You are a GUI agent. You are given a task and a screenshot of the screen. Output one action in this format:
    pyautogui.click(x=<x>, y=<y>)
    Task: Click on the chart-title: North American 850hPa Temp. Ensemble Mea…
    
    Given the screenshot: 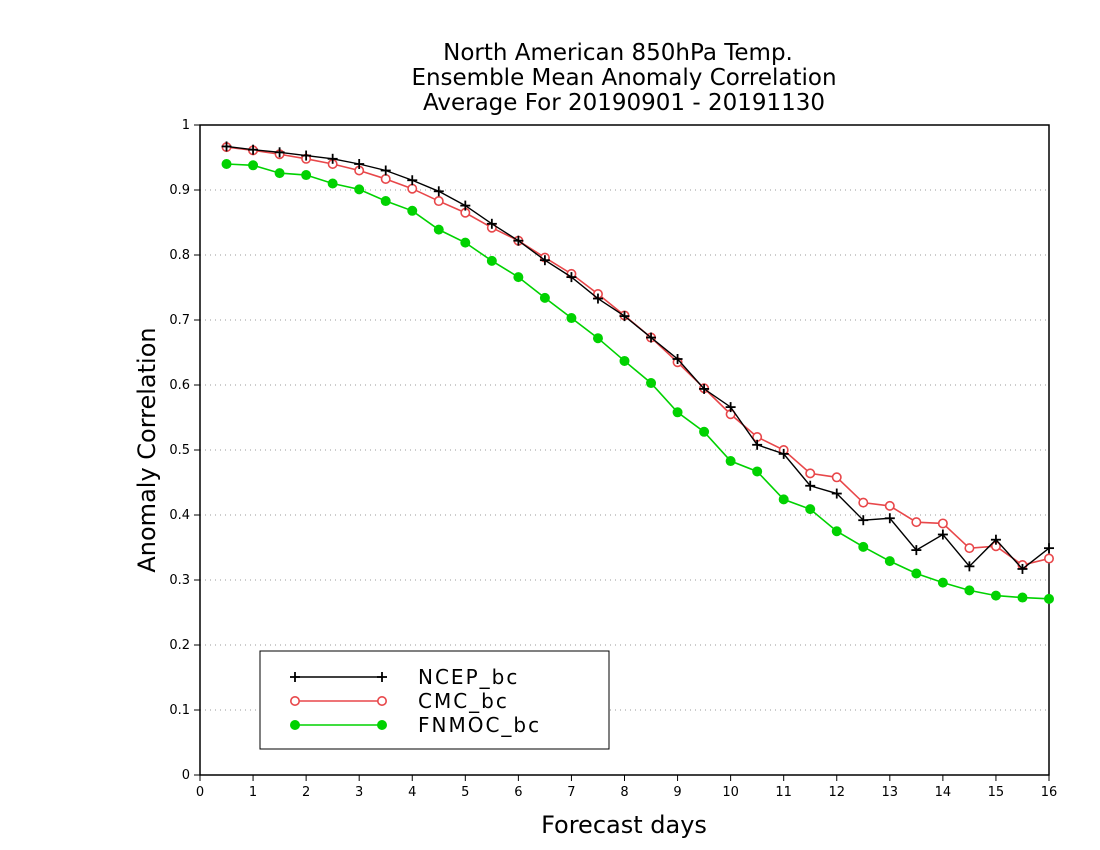 What is the action you would take?
    pyautogui.click(x=623, y=78)
    